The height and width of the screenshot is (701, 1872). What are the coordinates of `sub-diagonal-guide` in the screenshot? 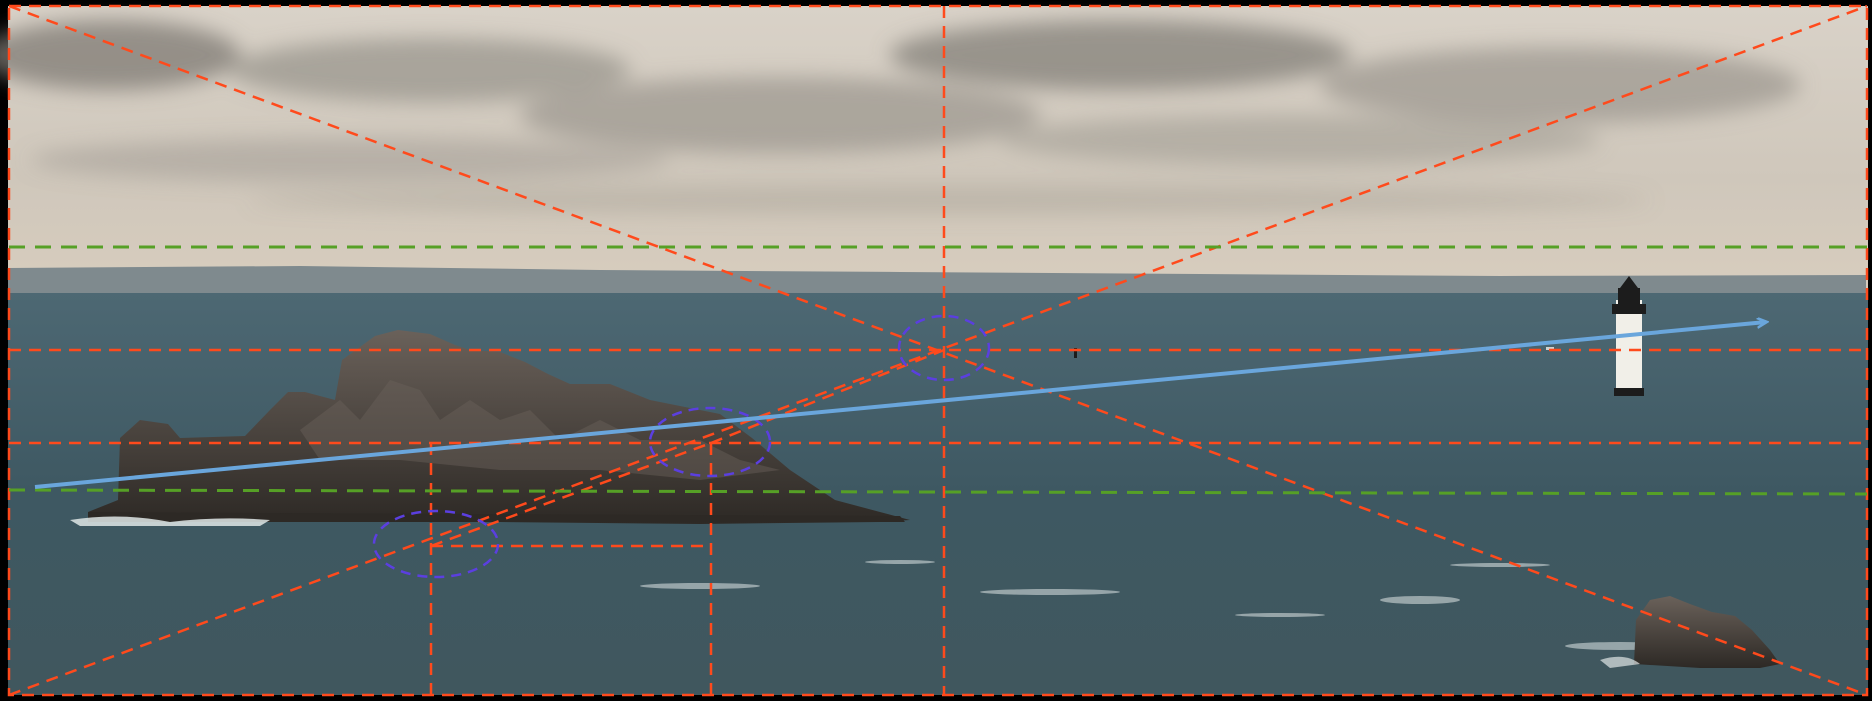 It's located at (571, 494).